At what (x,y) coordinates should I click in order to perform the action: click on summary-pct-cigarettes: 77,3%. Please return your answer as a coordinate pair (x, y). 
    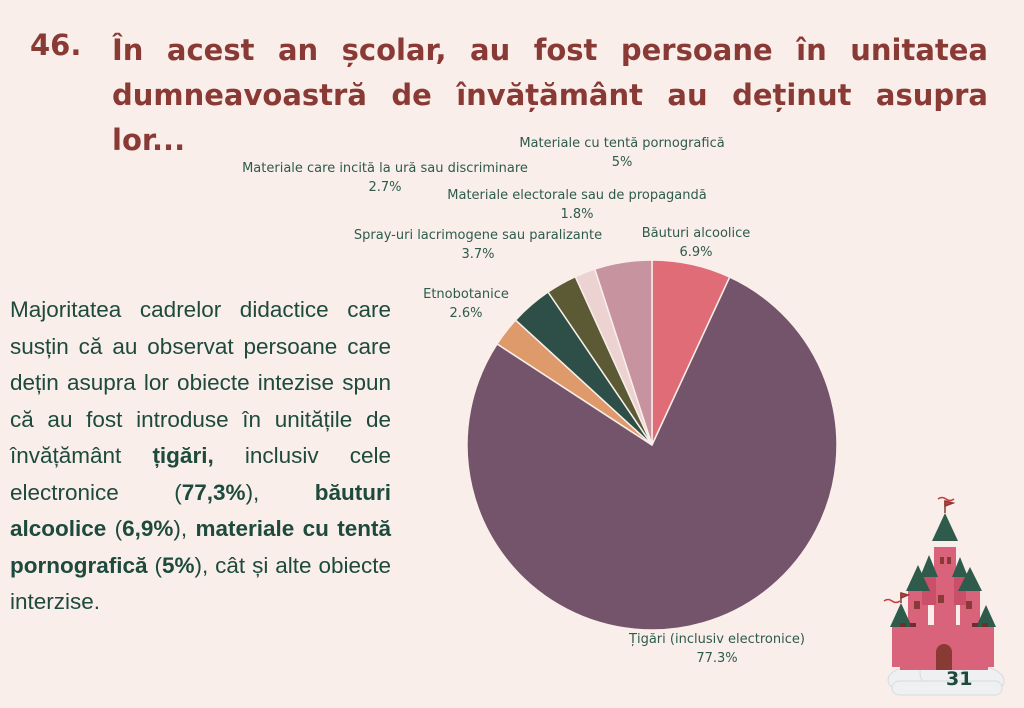
    Looking at the image, I should click on (213, 492).